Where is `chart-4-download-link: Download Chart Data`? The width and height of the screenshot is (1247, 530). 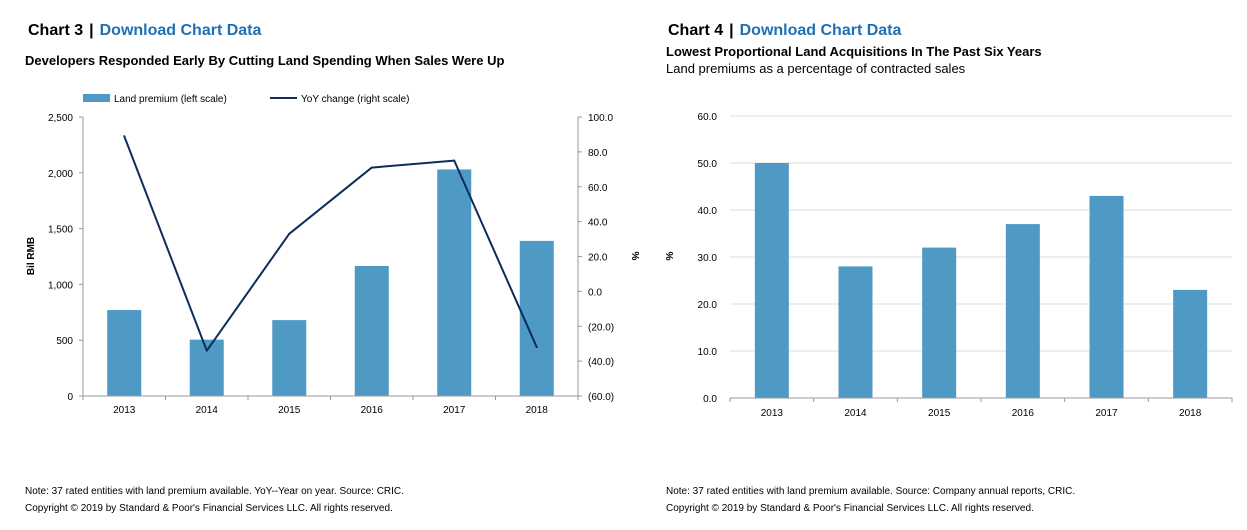
chart-4-download-link: Download Chart Data is located at coordinates (820, 30).